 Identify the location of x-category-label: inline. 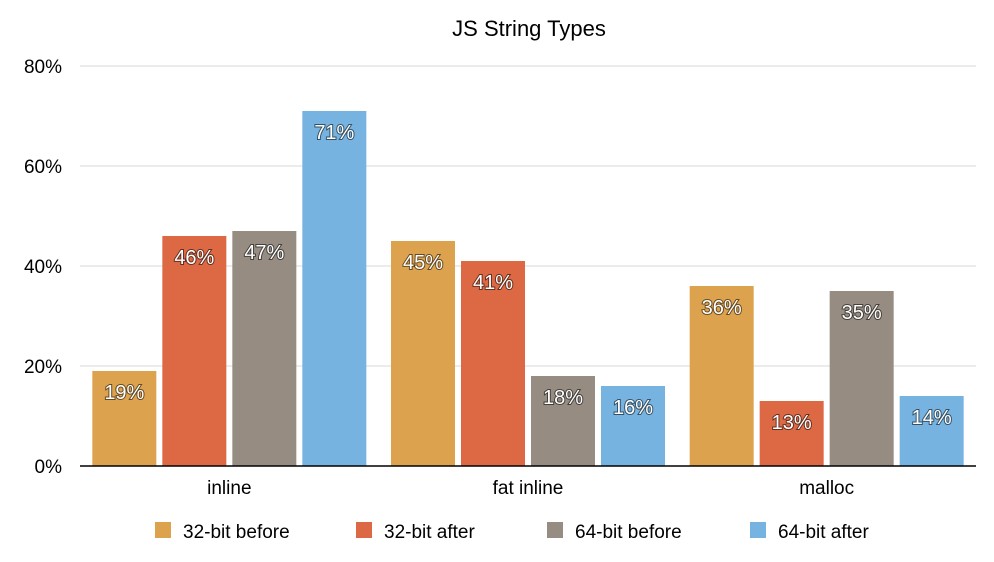
(229, 488).